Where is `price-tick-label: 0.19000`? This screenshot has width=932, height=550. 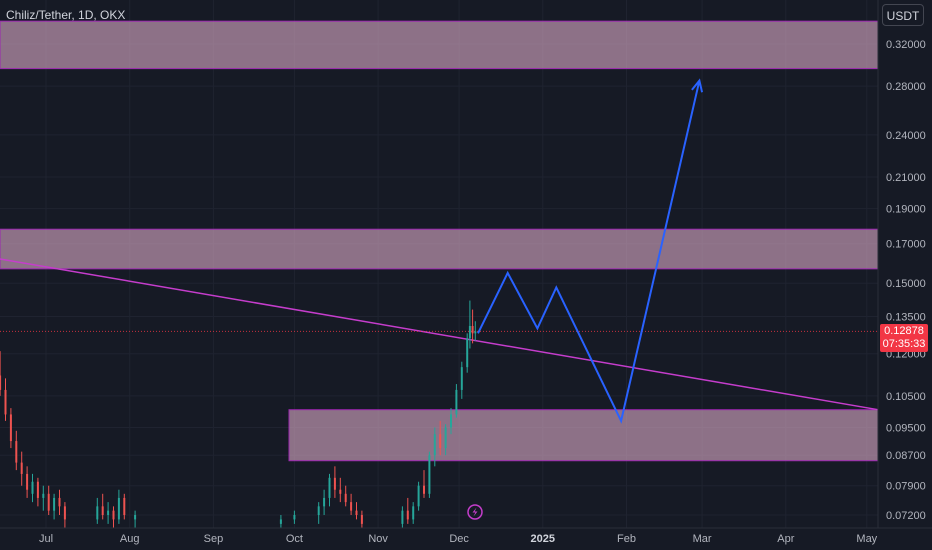
price-tick-label: 0.19000 is located at coordinates (906, 210).